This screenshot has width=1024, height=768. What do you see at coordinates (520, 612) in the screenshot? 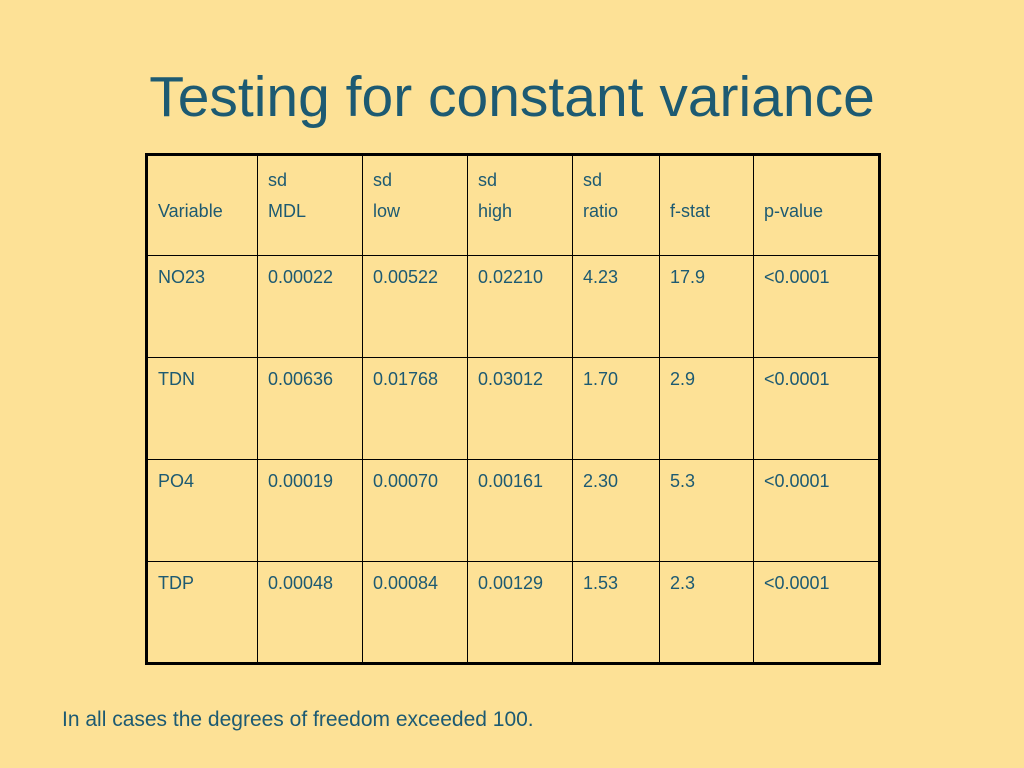
I see `table-cell: 0.00129` at bounding box center [520, 612].